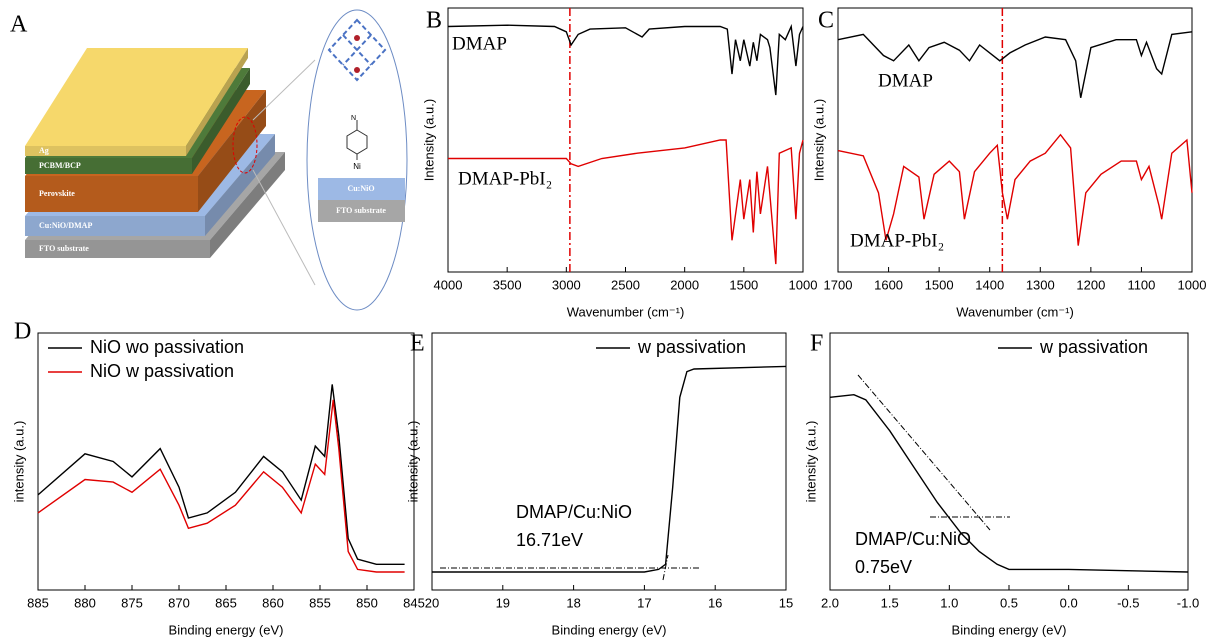  What do you see at coordinates (432, 602) in the screenshot?
I see `x-tick-label: 20` at bounding box center [432, 602].